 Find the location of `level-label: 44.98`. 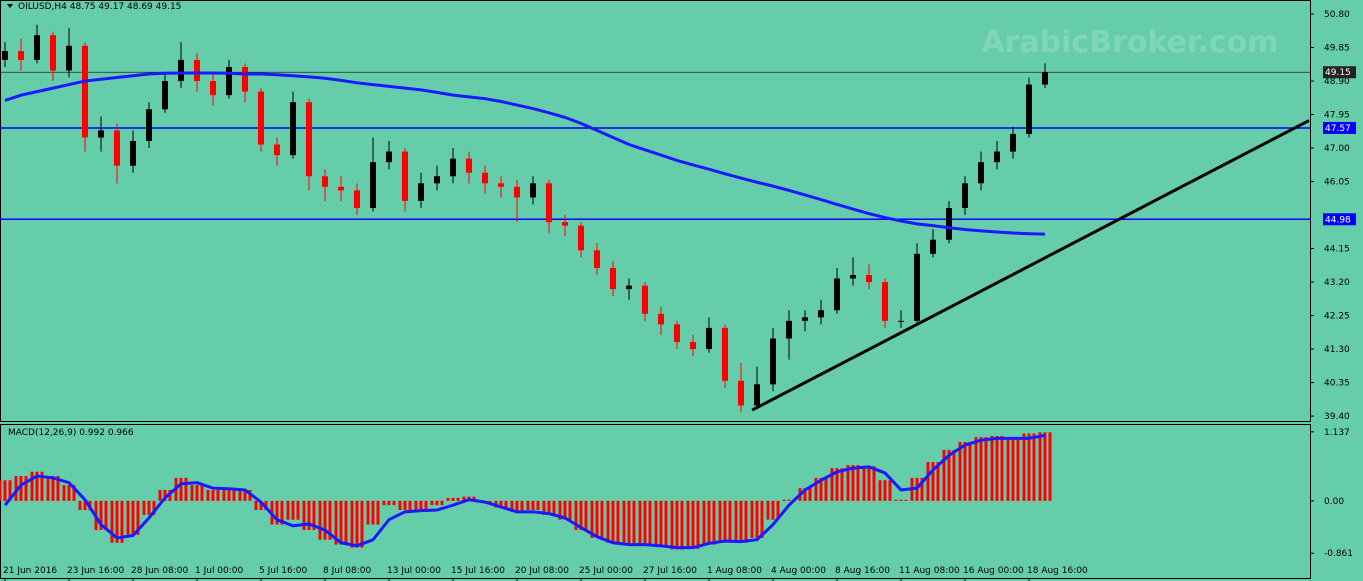

level-label: 44.98 is located at coordinates (1338, 220).